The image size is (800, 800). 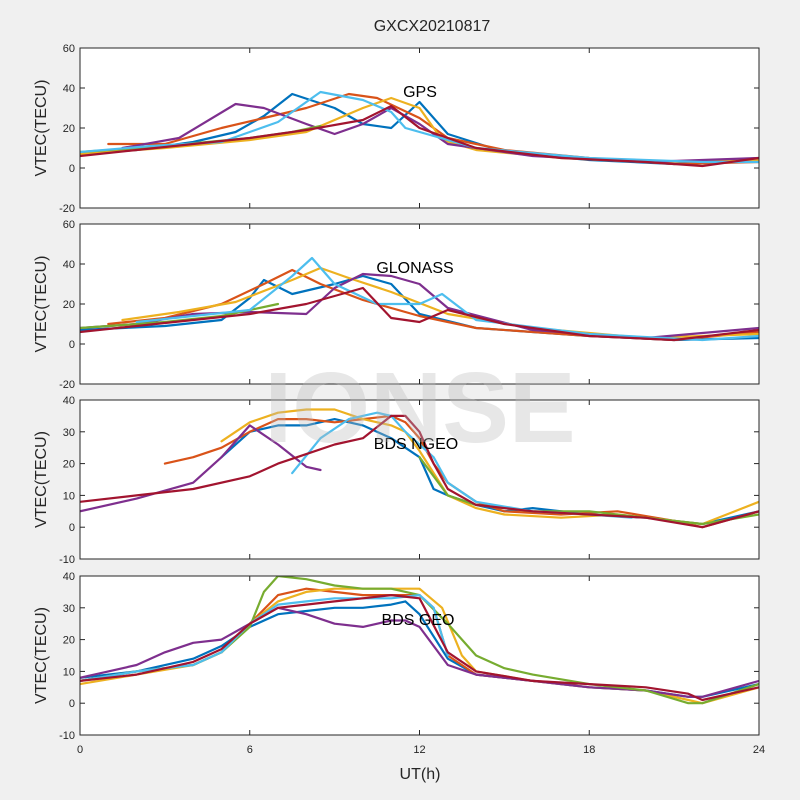 I want to click on x-tick-label: 6, so click(x=250, y=750).